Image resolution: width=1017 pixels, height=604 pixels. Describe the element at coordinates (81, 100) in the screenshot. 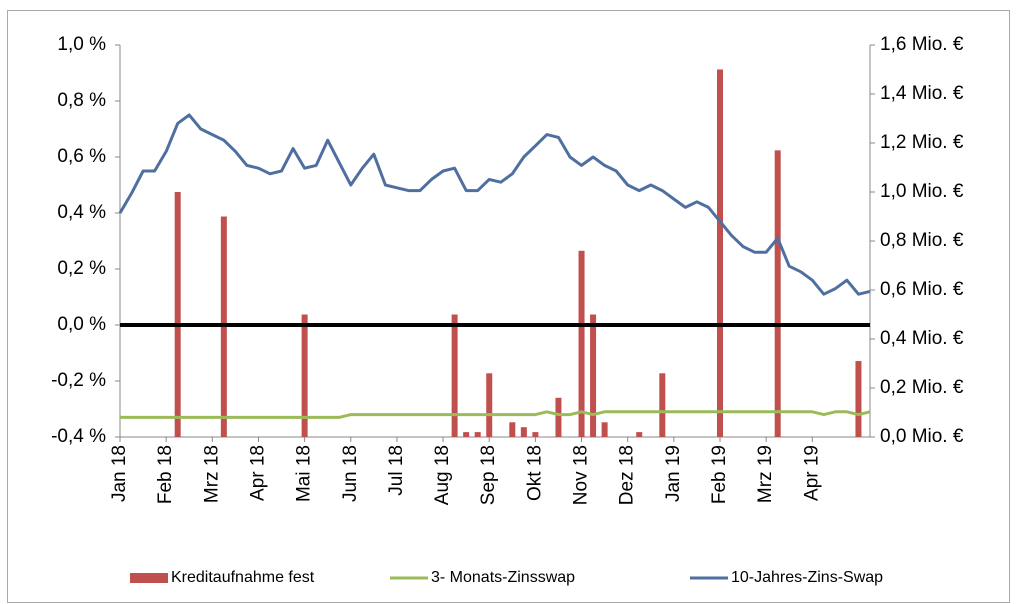

I see `y-tick-label: 0,8 %` at that location.